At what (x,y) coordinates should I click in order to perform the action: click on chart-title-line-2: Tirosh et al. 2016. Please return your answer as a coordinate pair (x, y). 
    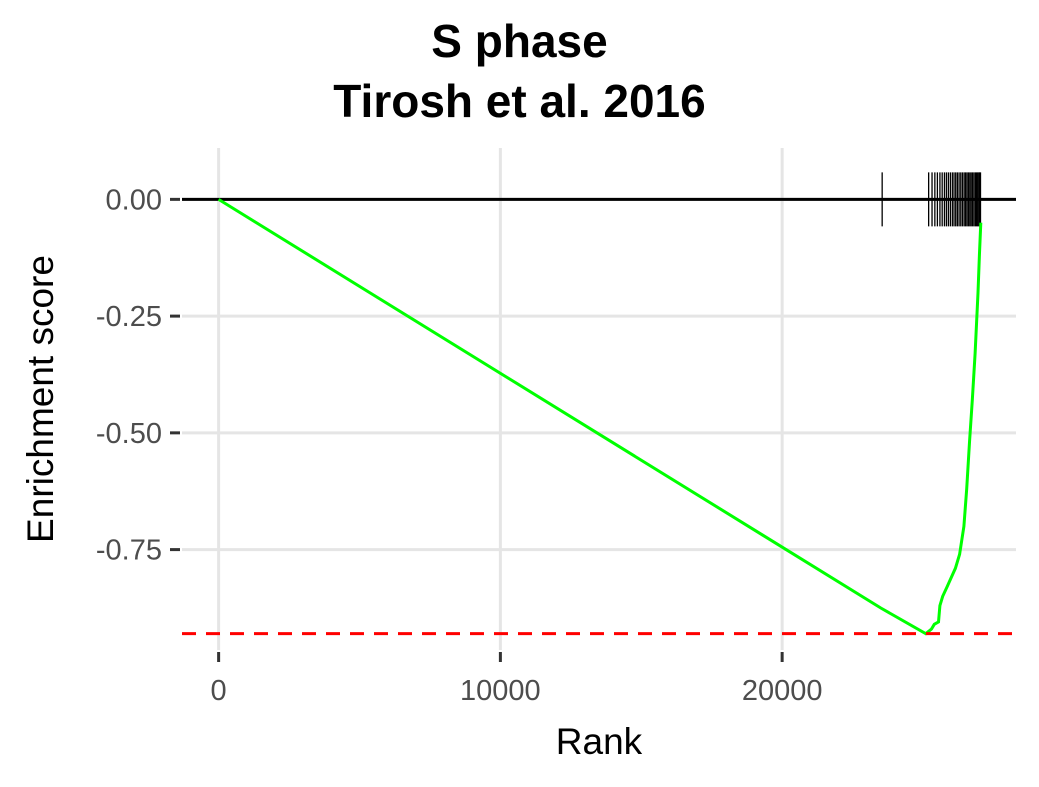
    Looking at the image, I should click on (519, 101).